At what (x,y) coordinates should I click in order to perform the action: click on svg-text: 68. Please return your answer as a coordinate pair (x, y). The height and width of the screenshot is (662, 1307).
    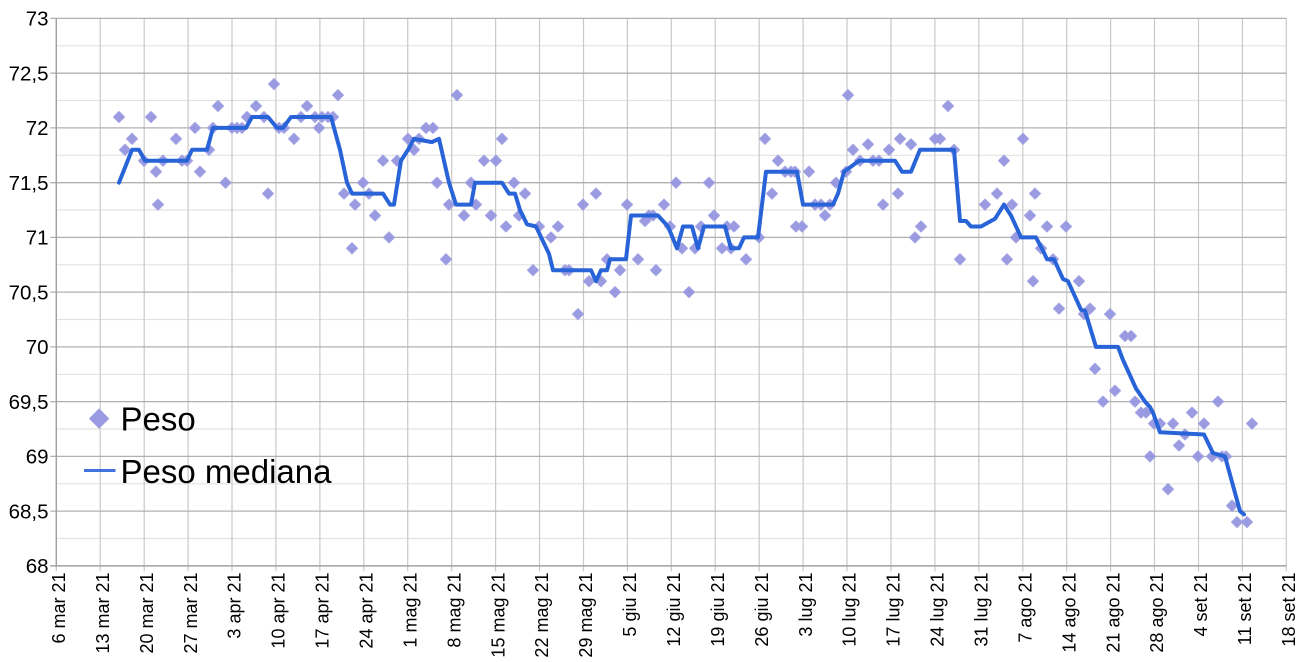
    Looking at the image, I should click on (37, 566).